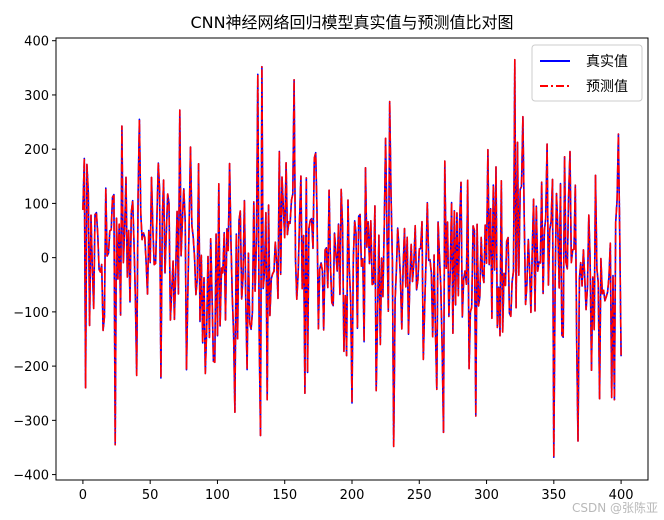 The height and width of the screenshot is (520, 664). Describe the element at coordinates (31, 367) in the screenshot. I see `y-tick-label: −200` at that location.